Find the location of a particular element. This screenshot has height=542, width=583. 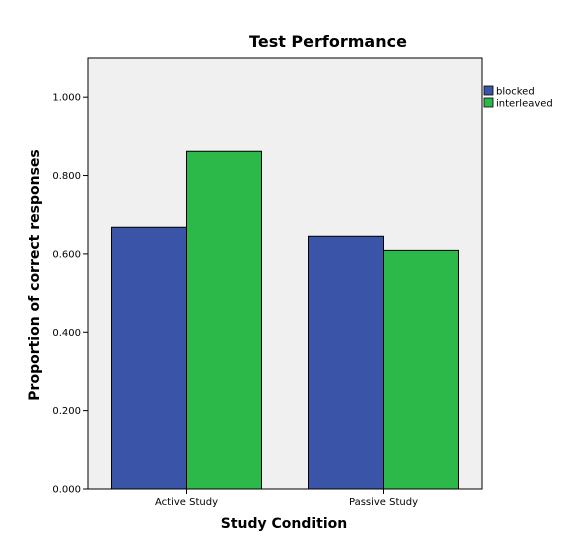

x-tick-label: Passive Study is located at coordinates (383, 502).